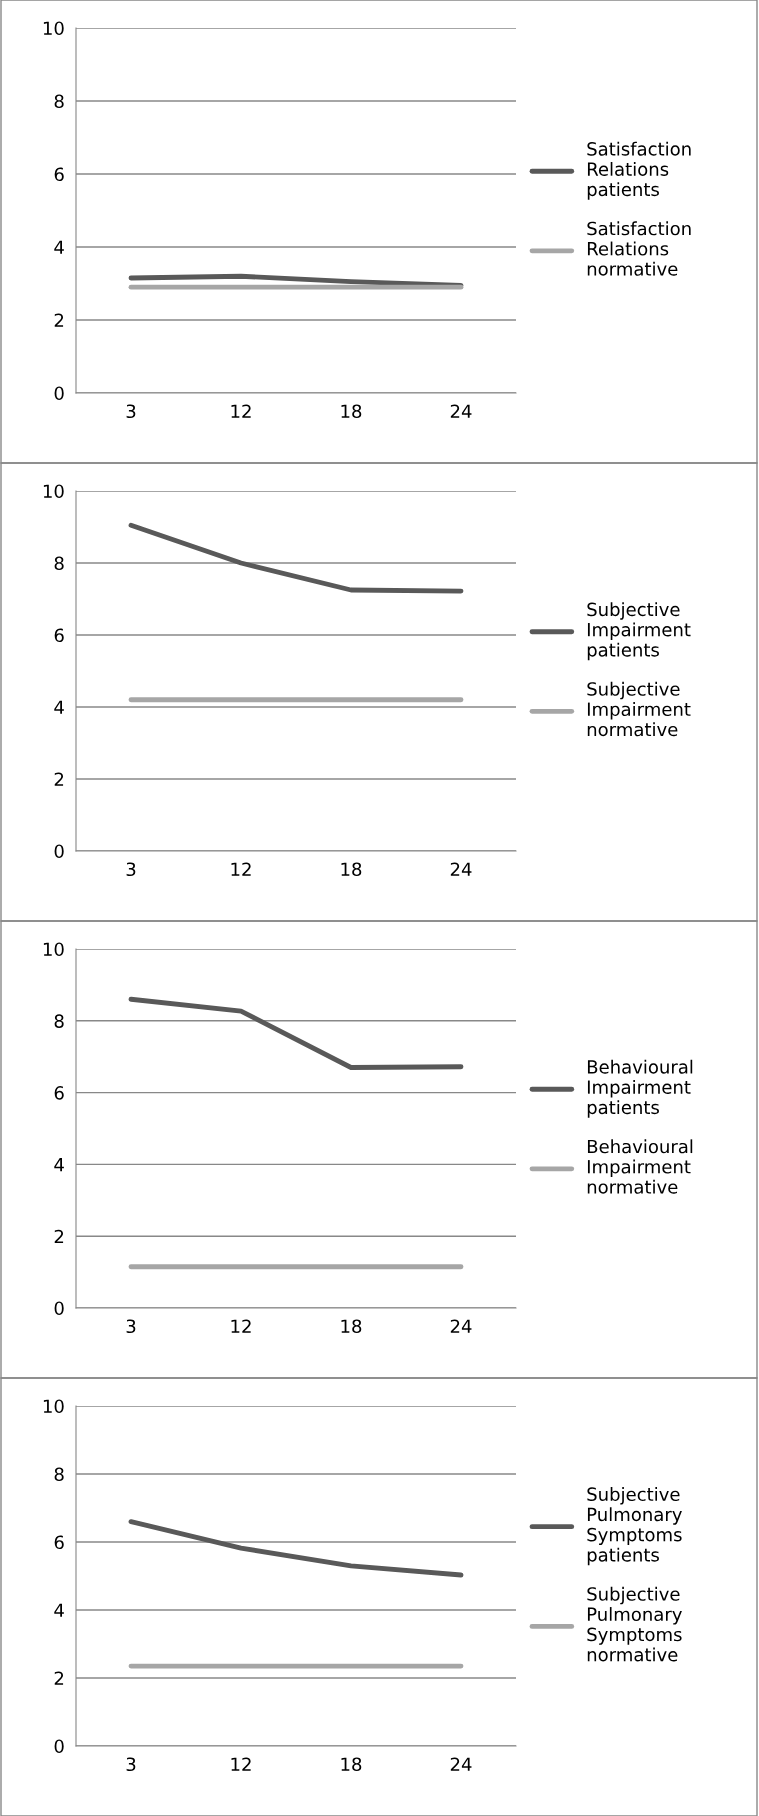 This screenshot has height=1816, width=759. Describe the element at coordinates (639, 709) in the screenshot. I see `legend-label: Subjective Impairment normative` at that location.